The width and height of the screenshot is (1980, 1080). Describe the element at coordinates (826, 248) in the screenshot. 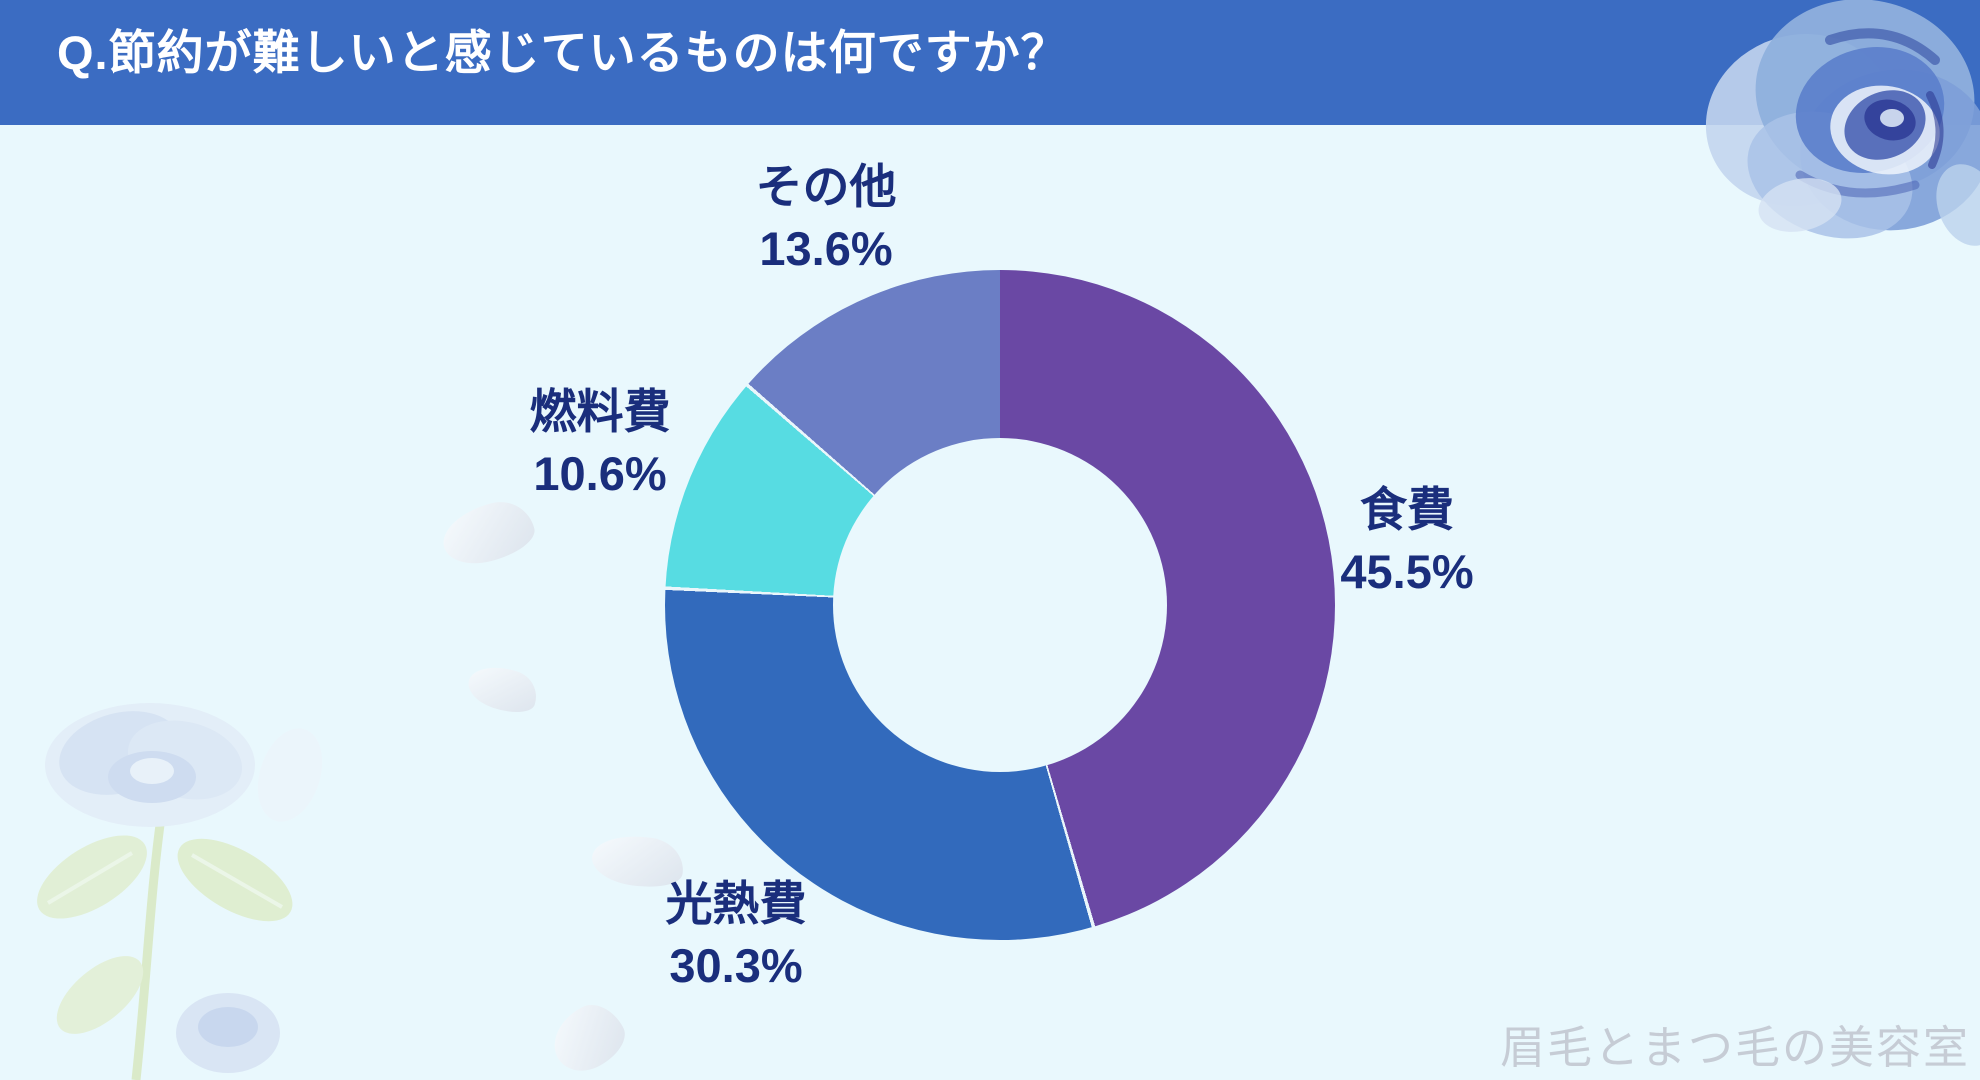

I see `slice-percent: 13.6%` at that location.